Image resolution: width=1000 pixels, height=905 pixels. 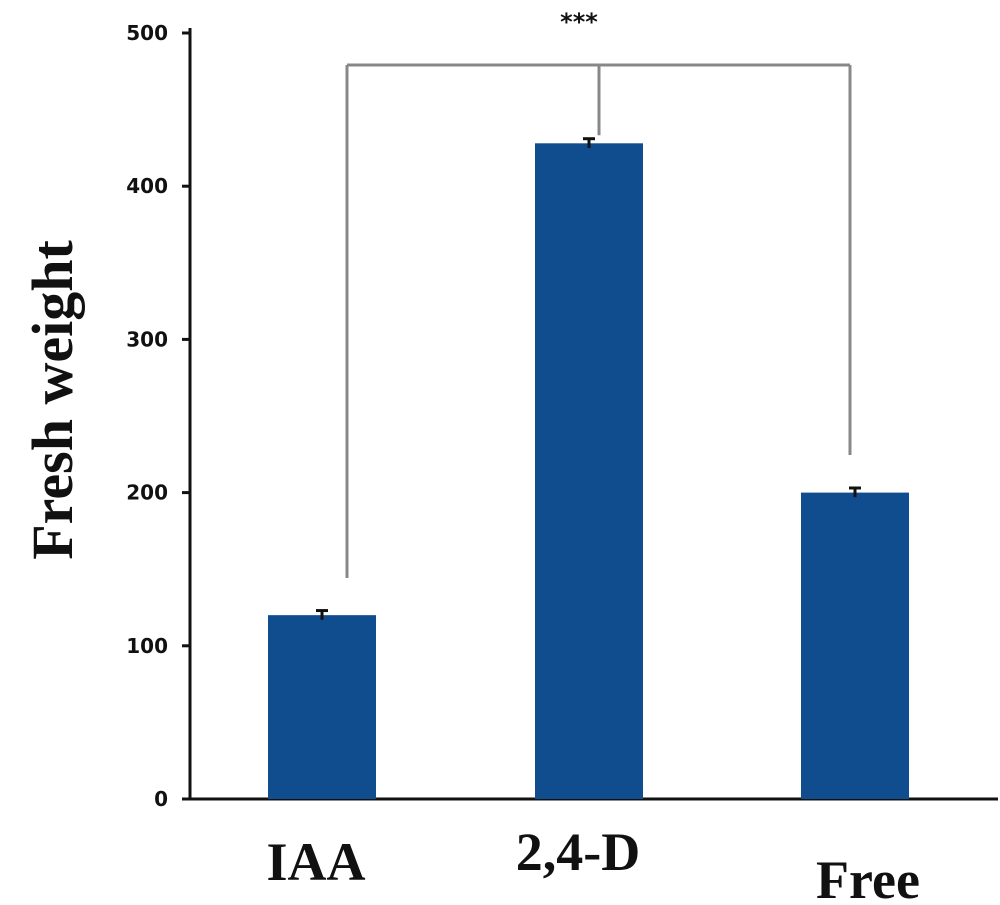 I want to click on x-tick-label: Free, so click(x=868, y=877).